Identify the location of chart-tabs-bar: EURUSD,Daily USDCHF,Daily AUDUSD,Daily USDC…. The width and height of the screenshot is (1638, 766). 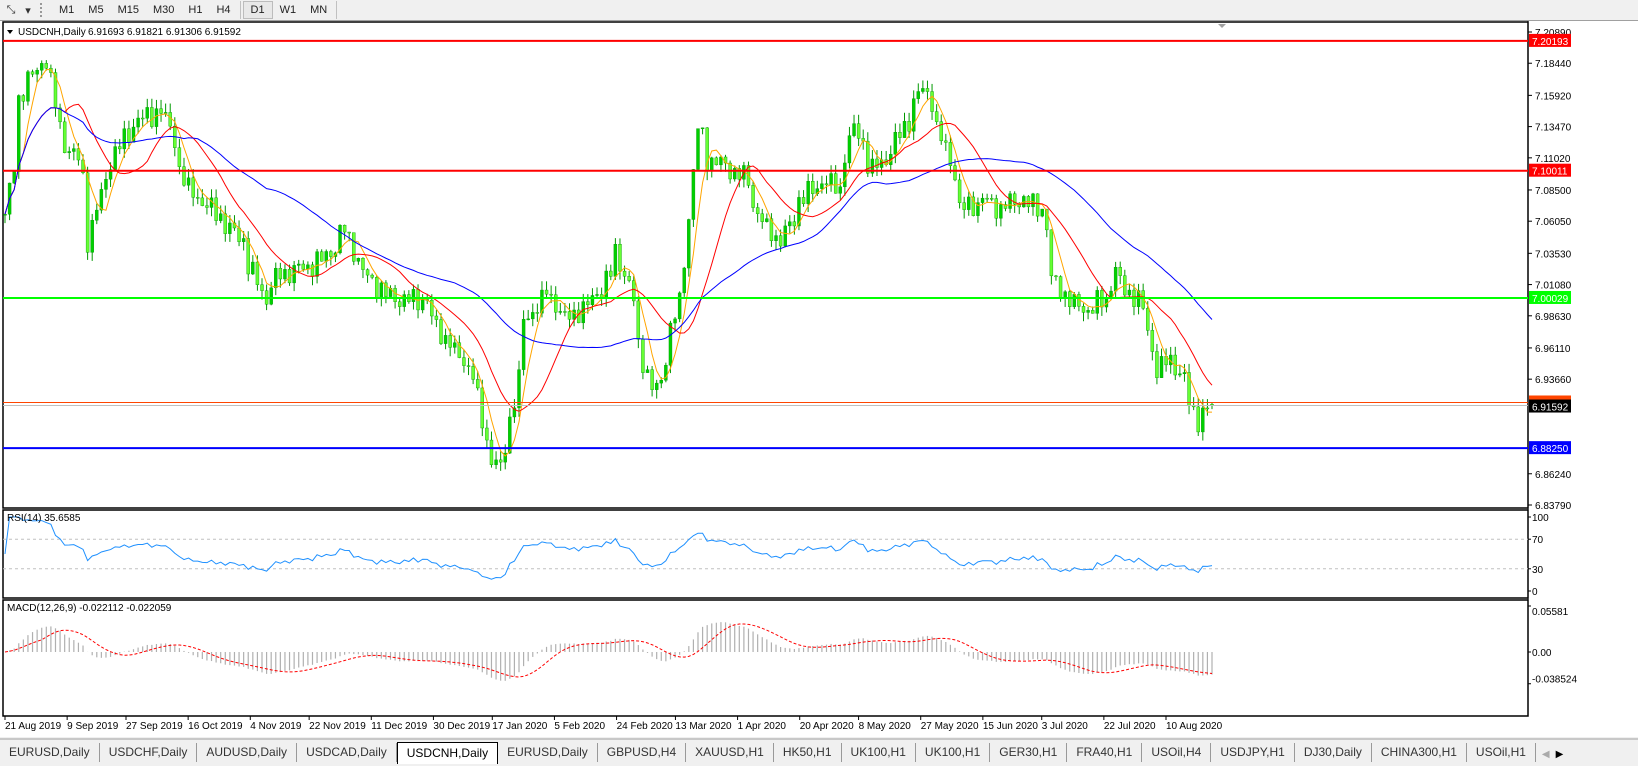
(819, 751).